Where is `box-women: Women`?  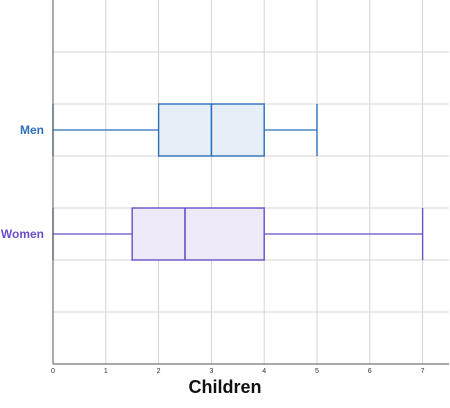 box-women: Women is located at coordinates (212, 234).